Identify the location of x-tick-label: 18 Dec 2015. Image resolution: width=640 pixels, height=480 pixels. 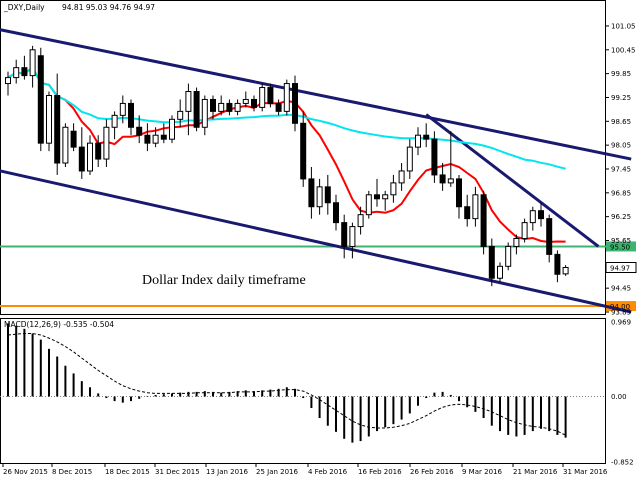
(127, 472).